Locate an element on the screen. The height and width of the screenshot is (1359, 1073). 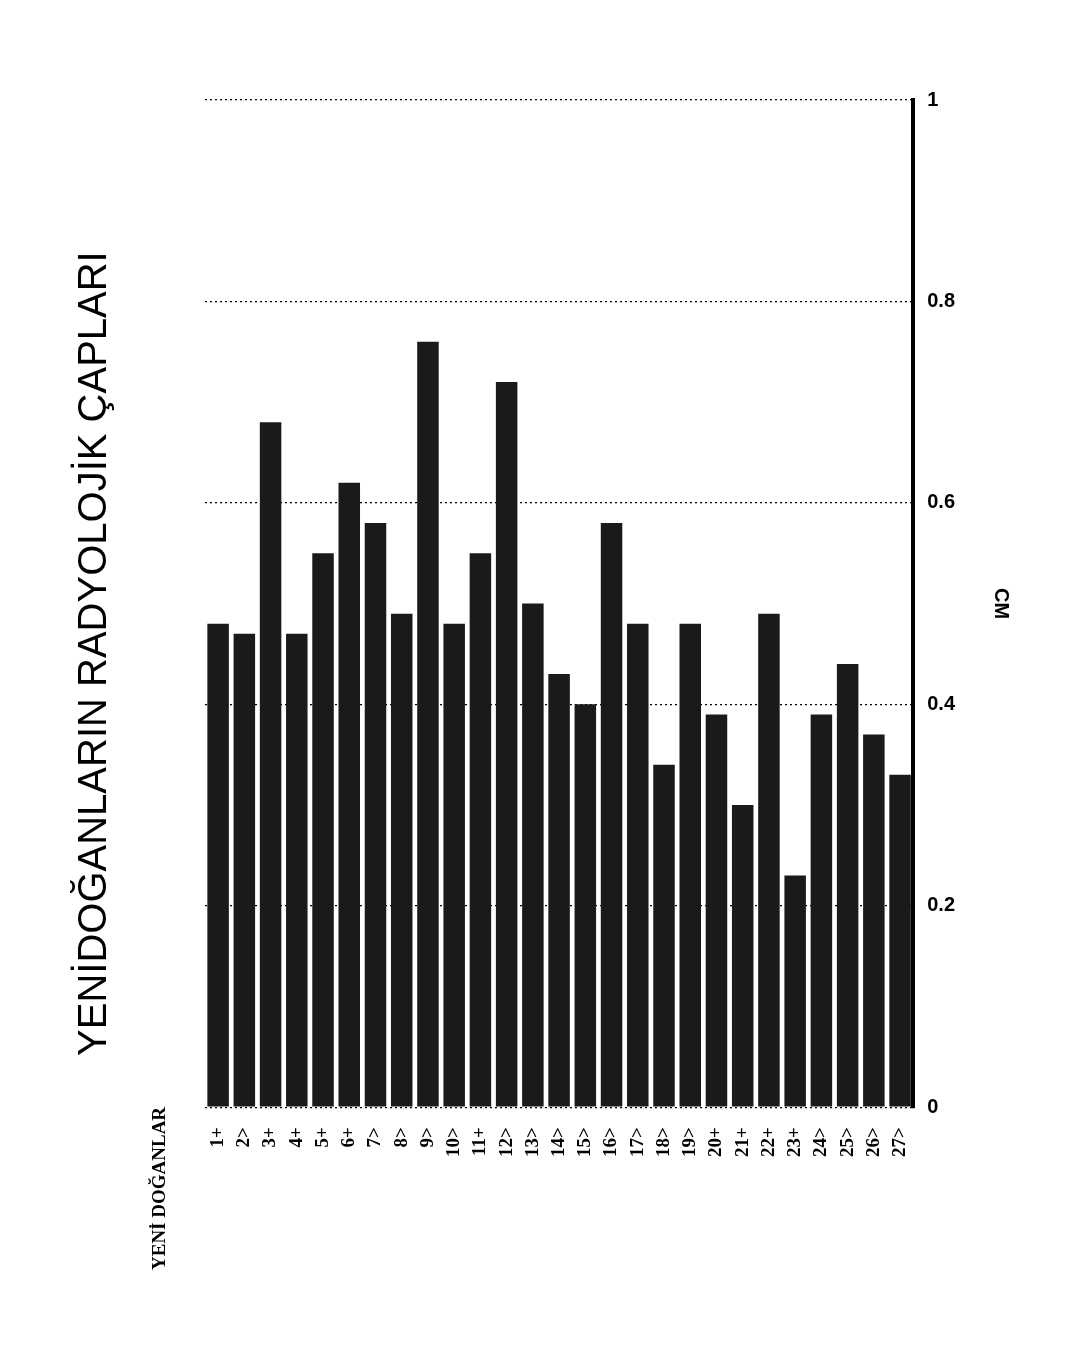
x-tick-label: 2> is located at coordinates (243, 1137).